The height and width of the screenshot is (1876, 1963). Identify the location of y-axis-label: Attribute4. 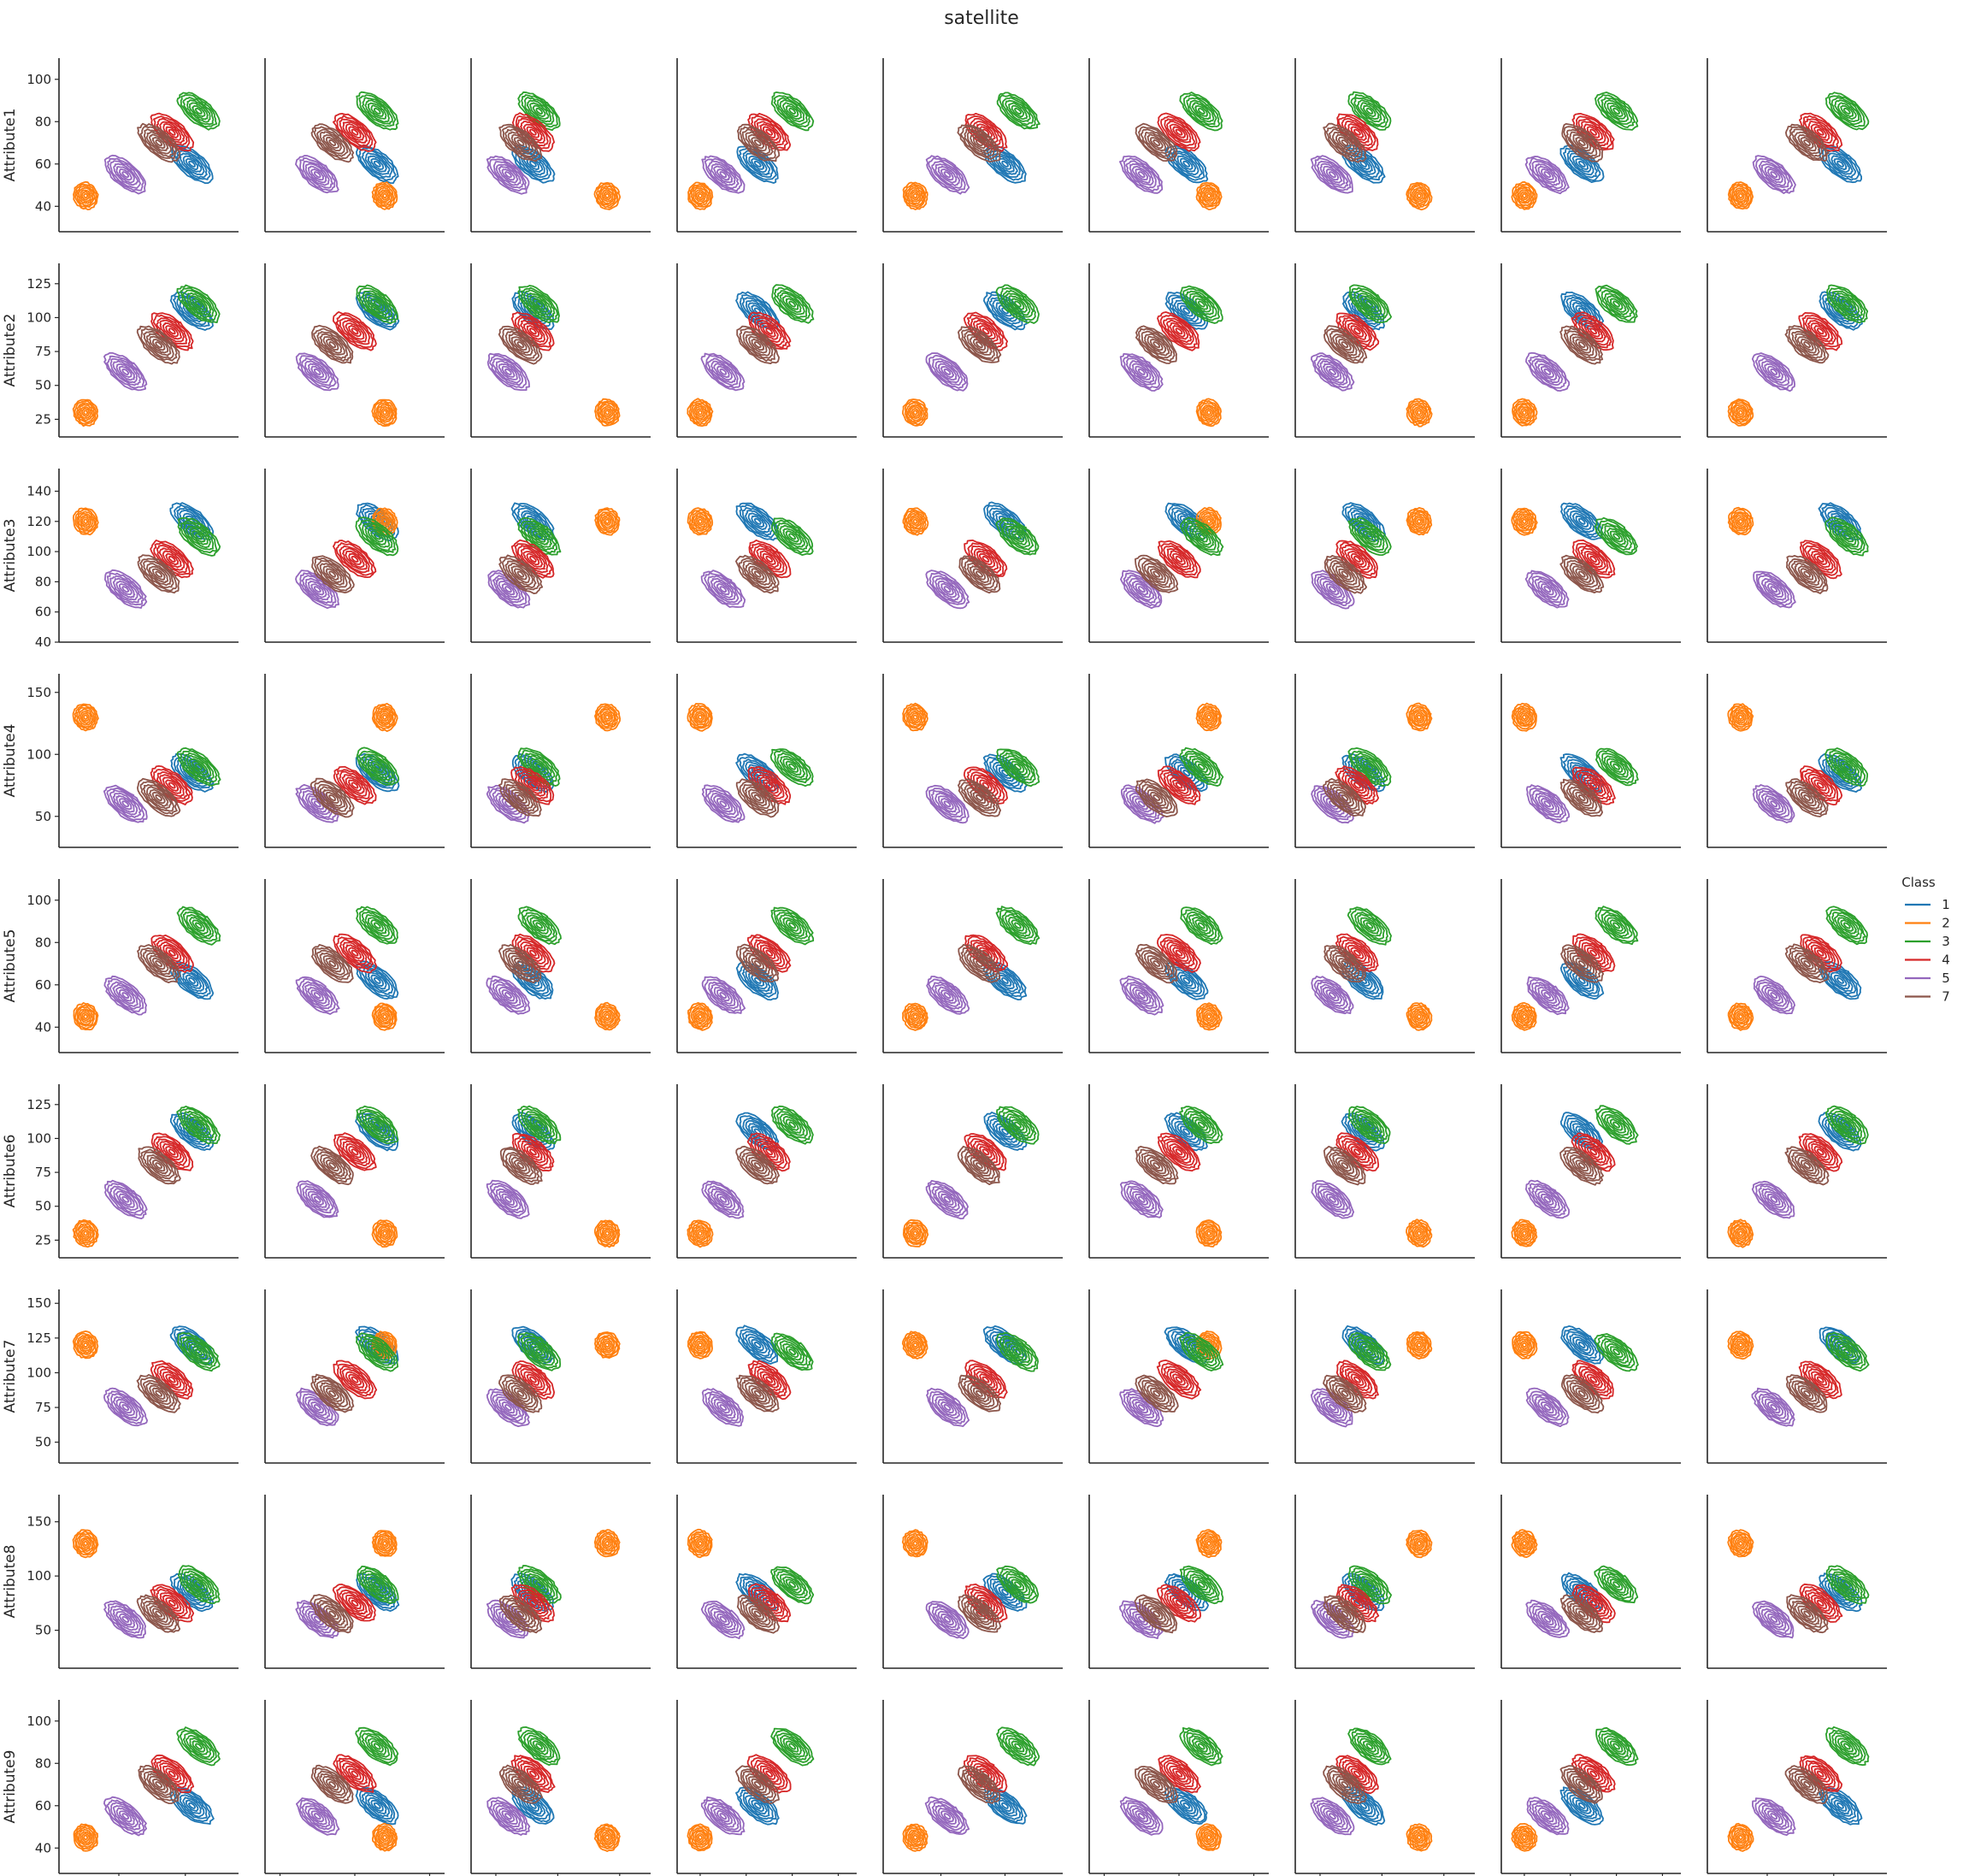
(10, 761).